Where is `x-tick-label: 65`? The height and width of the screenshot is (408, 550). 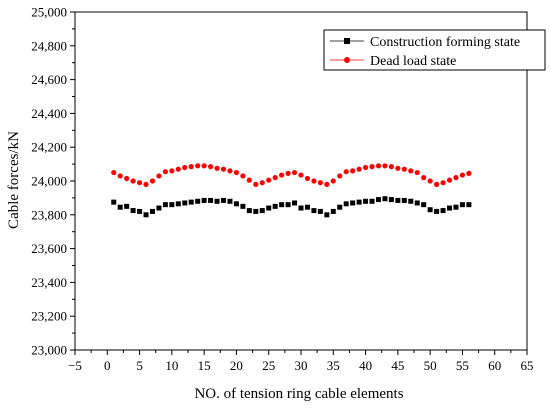
x-tick-label: 65 is located at coordinates (527, 365).